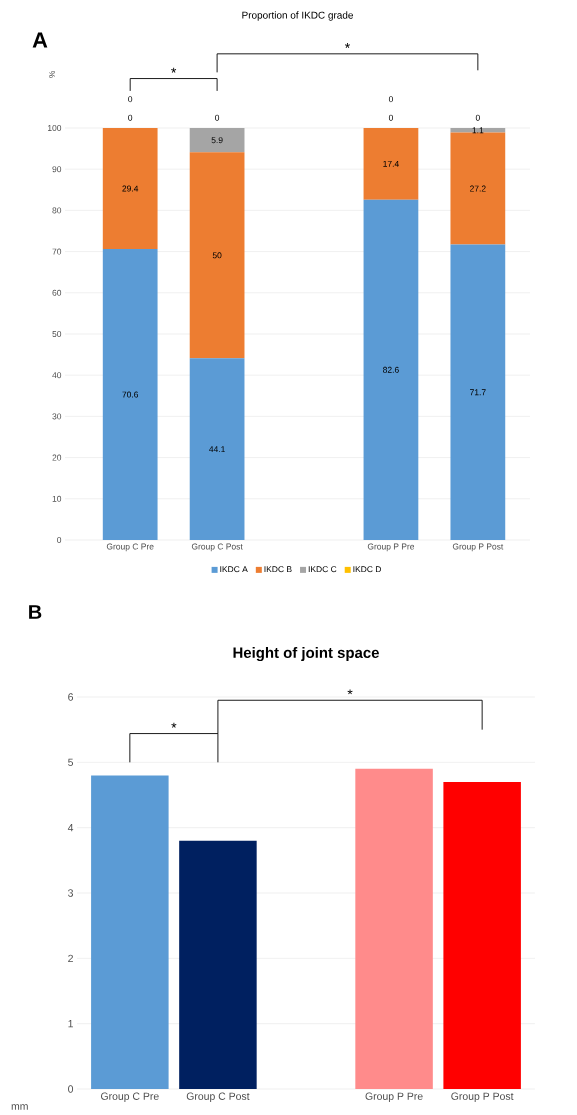 The height and width of the screenshot is (1115, 577). Describe the element at coordinates (70, 958) in the screenshot. I see `y-tick-label: 2` at that location.